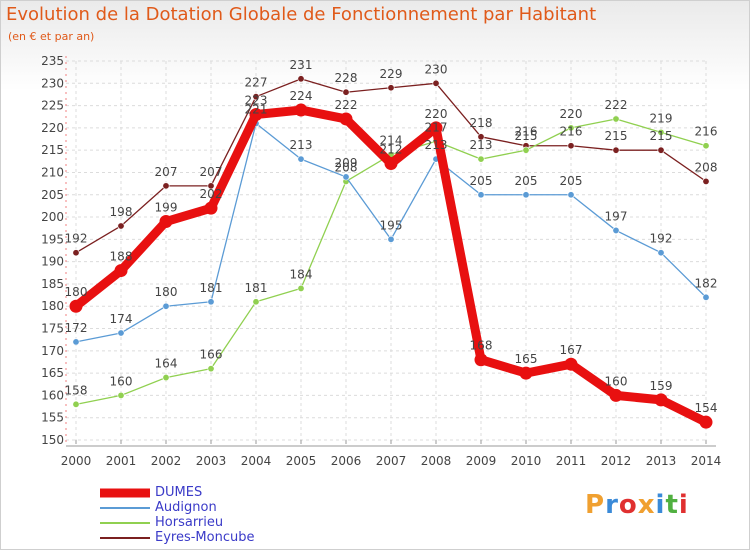  What do you see at coordinates (301, 461) in the screenshot?
I see `x-tick-label: 2005` at bounding box center [301, 461].